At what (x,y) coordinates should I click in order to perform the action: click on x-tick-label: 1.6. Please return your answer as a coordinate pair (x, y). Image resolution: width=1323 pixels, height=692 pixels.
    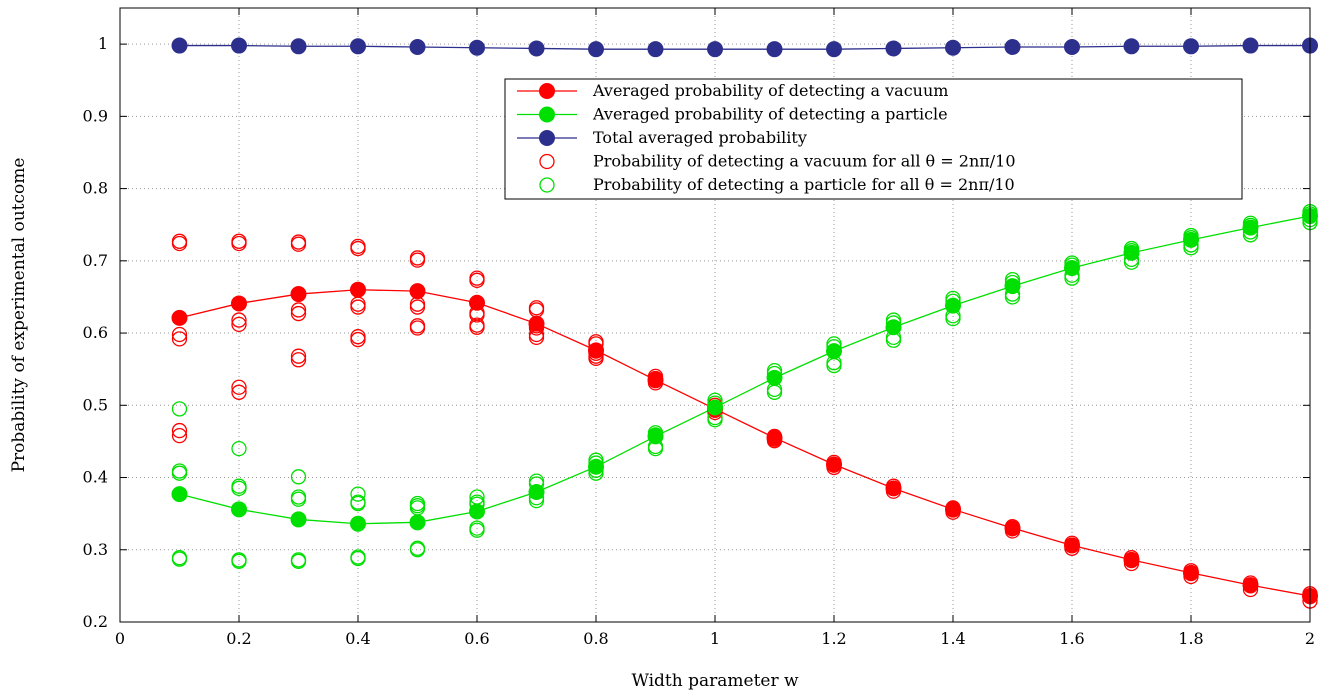
    Looking at the image, I should click on (1071, 638).